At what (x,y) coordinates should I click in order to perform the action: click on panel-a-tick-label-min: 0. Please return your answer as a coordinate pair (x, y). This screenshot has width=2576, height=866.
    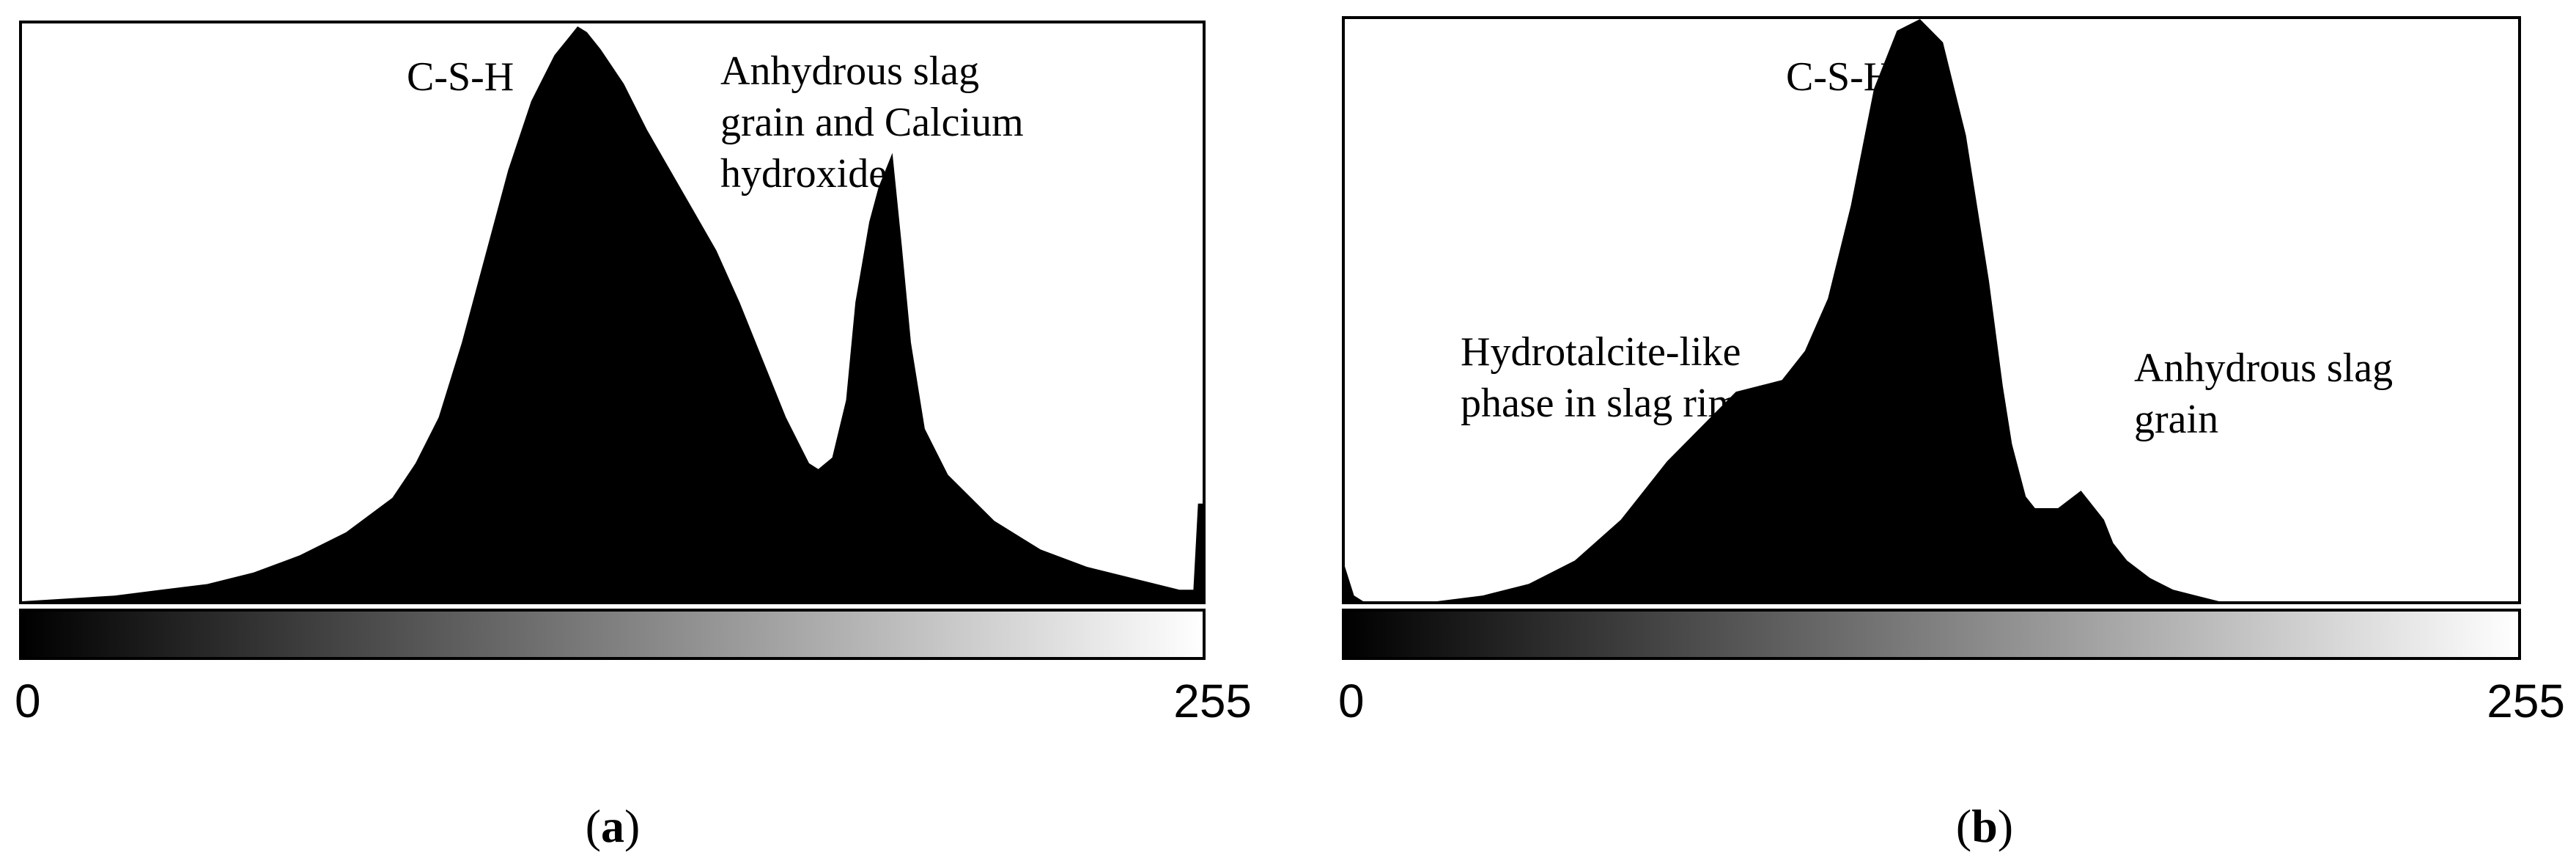
    Looking at the image, I should click on (28, 701).